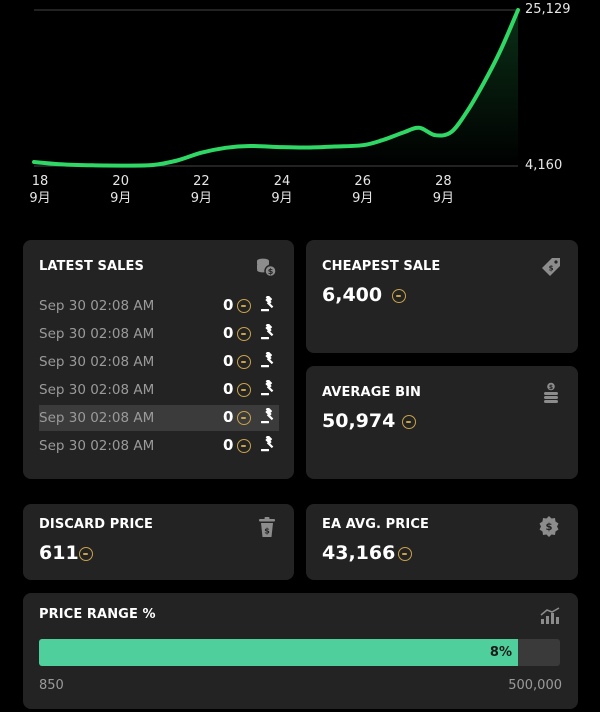 Image resolution: width=600 pixels, height=712 pixels. I want to click on average-bin-title: AVERAGE BIN, so click(371, 392).